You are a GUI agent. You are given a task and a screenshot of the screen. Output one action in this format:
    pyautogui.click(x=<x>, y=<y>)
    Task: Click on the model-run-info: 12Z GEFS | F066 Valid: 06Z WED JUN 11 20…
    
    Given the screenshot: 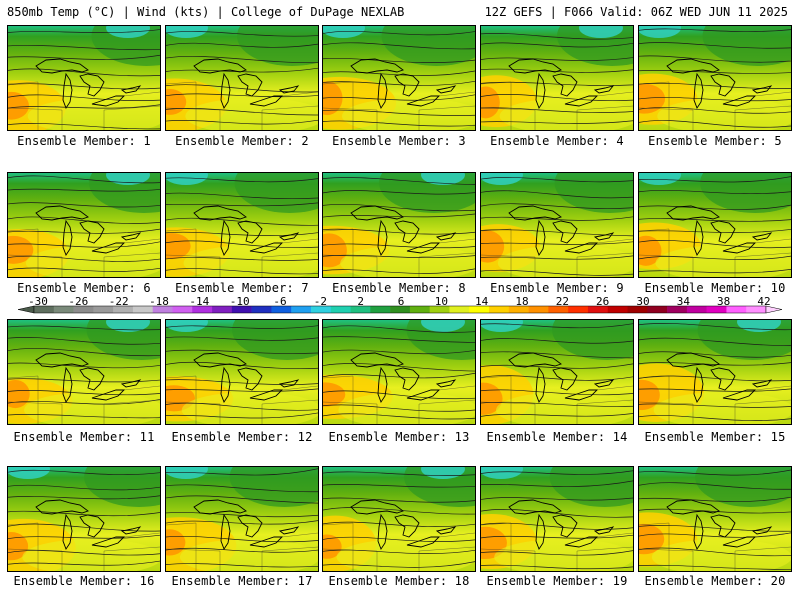 What is the action you would take?
    pyautogui.click(x=636, y=12)
    